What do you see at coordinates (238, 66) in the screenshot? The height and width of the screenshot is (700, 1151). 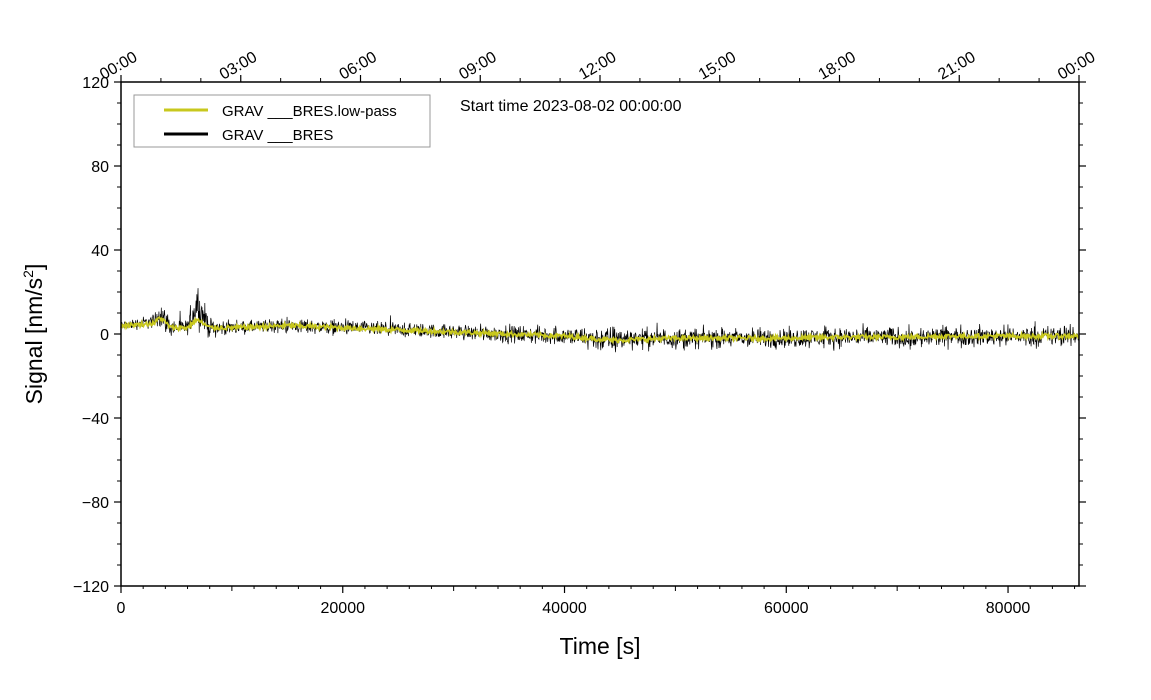 I see `top-tick-label: 03:00` at bounding box center [238, 66].